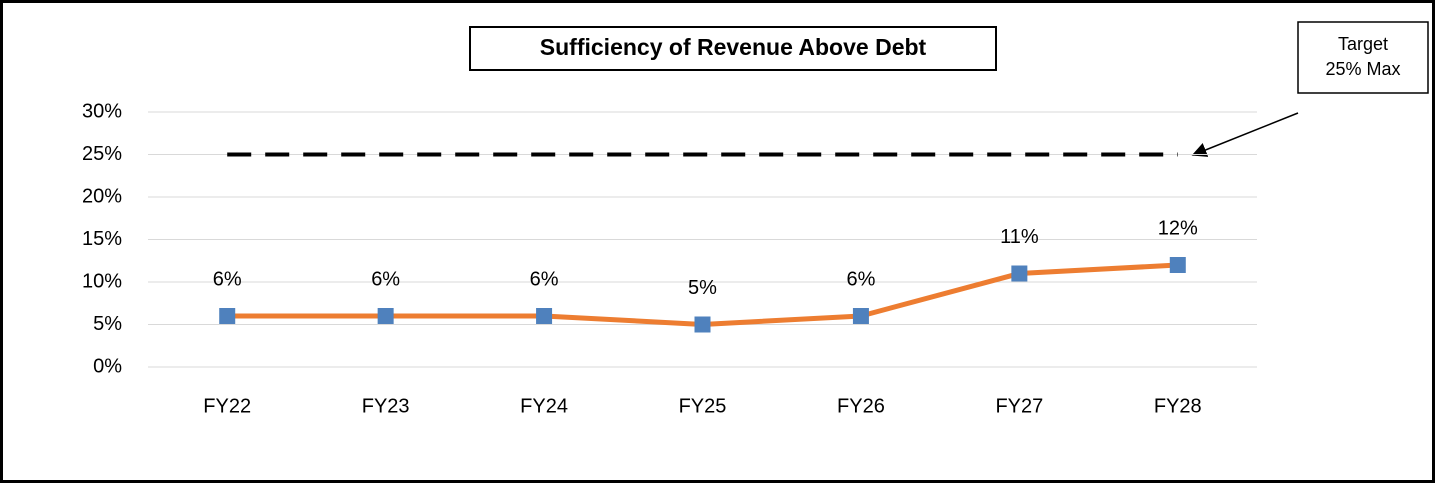 The width and height of the screenshot is (1435, 483). I want to click on y-tick-label: 5%, so click(107, 324).